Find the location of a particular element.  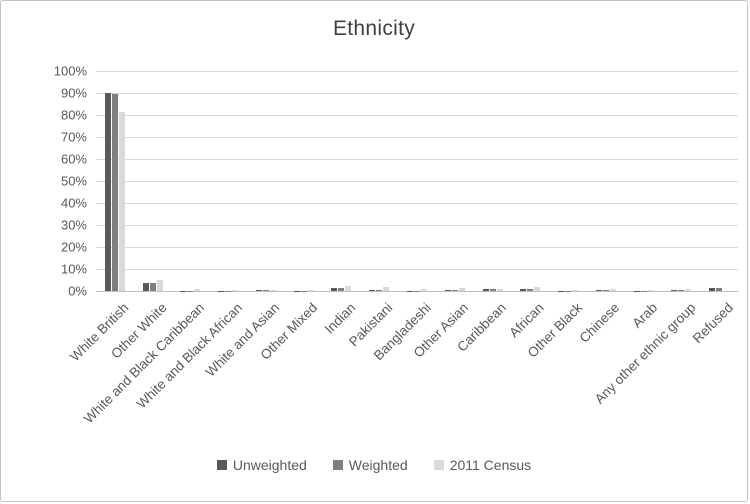

x-tick-label: Any other ethnic group is located at coordinates (644, 353).